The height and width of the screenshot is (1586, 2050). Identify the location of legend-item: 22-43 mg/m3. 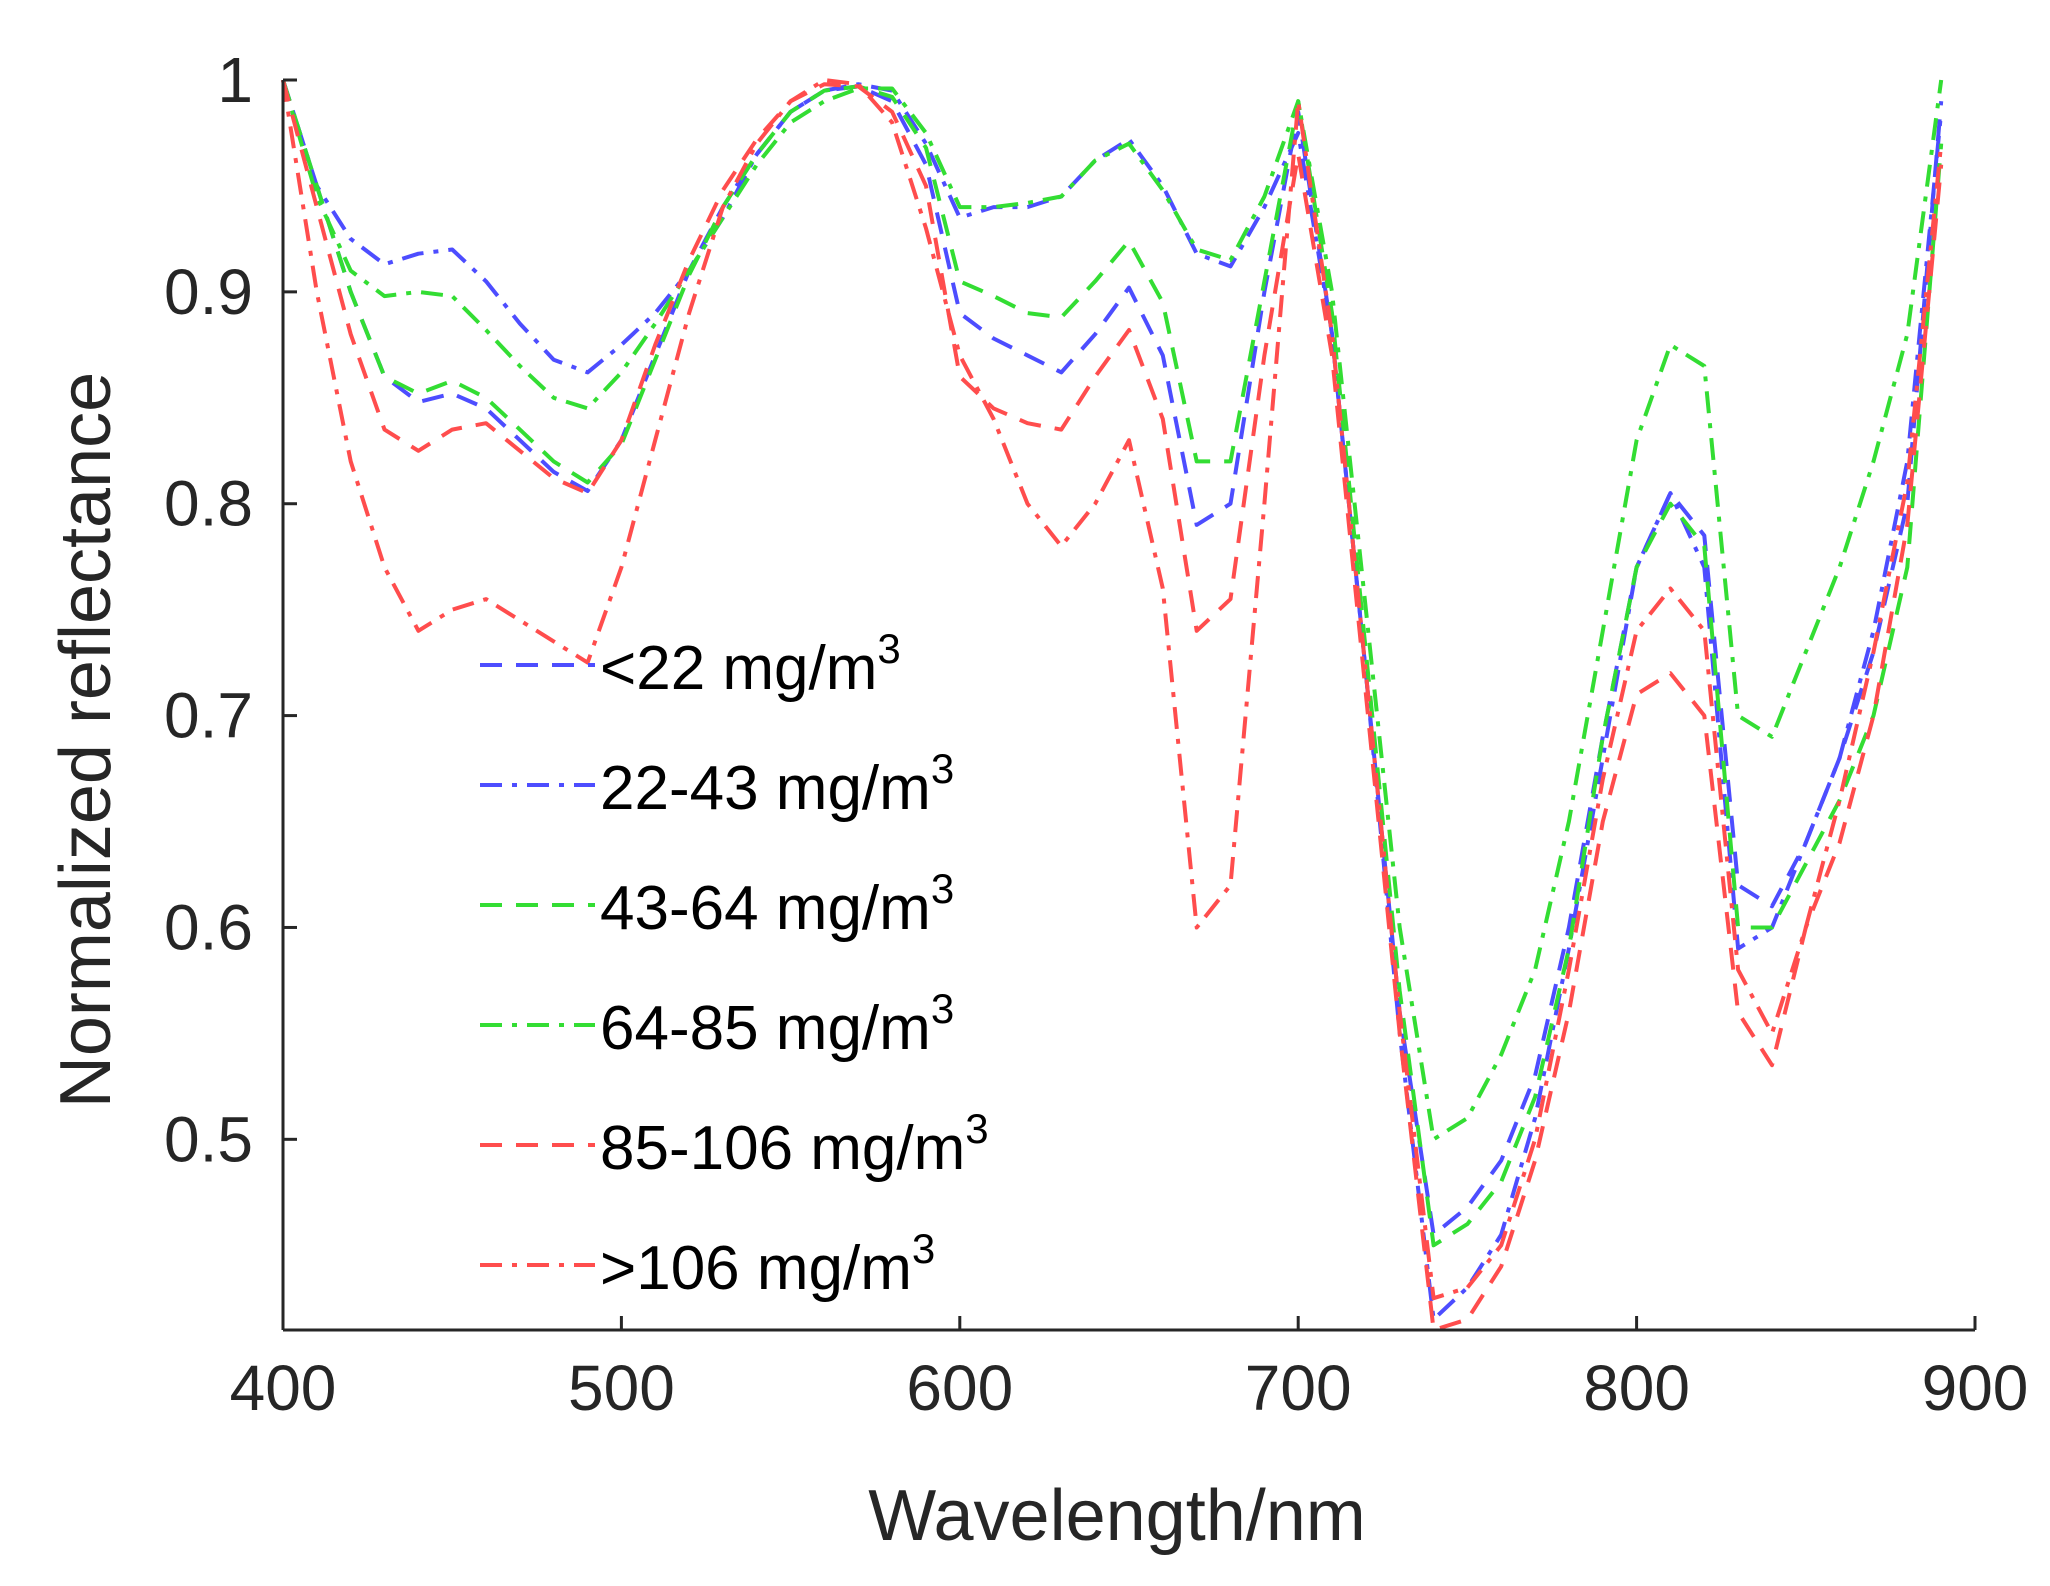
(717, 784).